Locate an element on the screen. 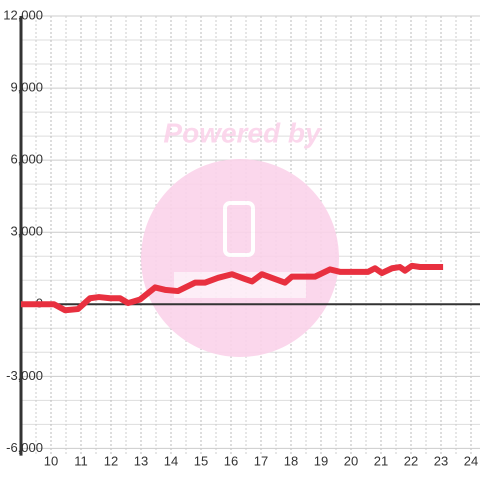 This screenshot has height=480, width=480. x-tick-label: 12 is located at coordinates (111, 460).